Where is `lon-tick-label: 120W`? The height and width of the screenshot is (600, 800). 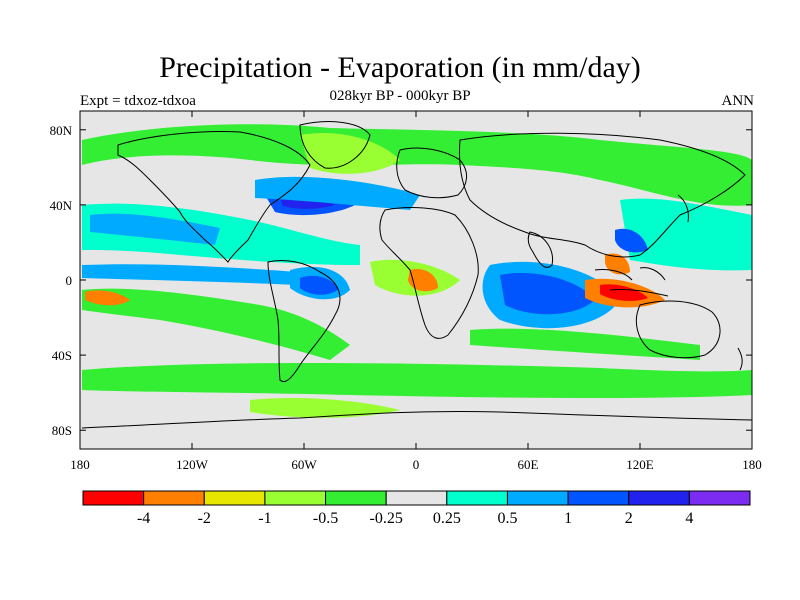 lon-tick-label: 120W is located at coordinates (192, 464).